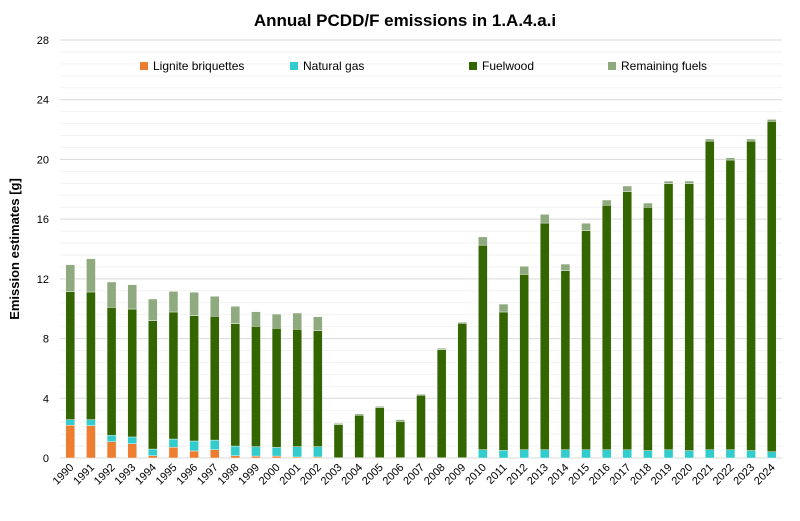 The image size is (800, 521). Describe the element at coordinates (744, 475) in the screenshot. I see `x-tick-label: 2023` at that location.